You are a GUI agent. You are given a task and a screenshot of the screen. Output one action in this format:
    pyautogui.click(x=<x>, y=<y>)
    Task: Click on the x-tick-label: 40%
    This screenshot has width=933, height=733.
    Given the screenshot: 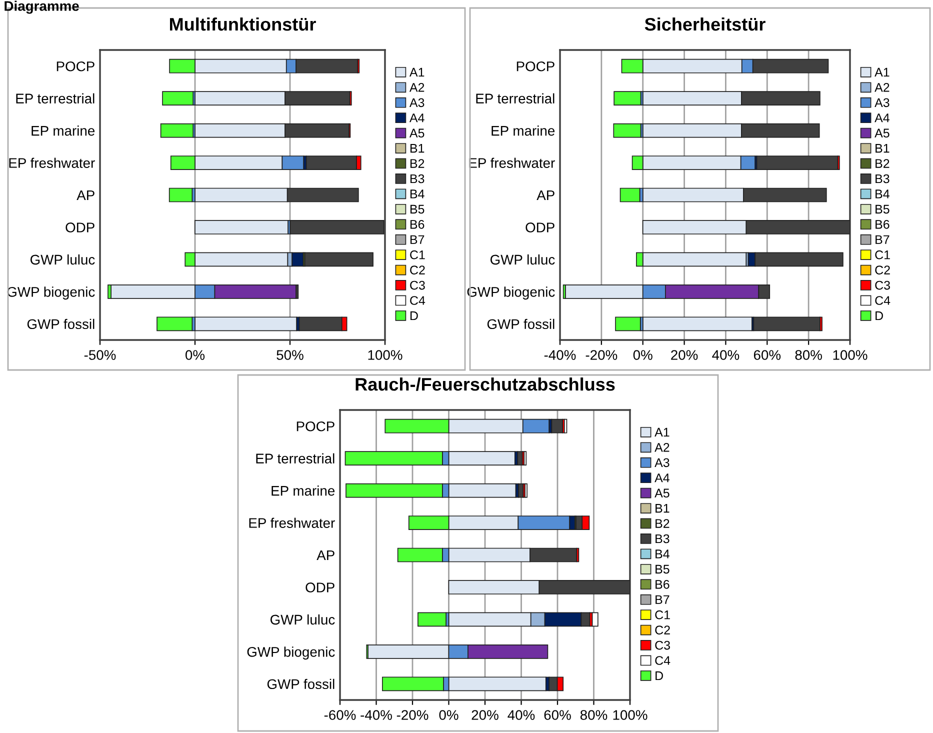 What is the action you would take?
    pyautogui.click(x=521, y=715)
    